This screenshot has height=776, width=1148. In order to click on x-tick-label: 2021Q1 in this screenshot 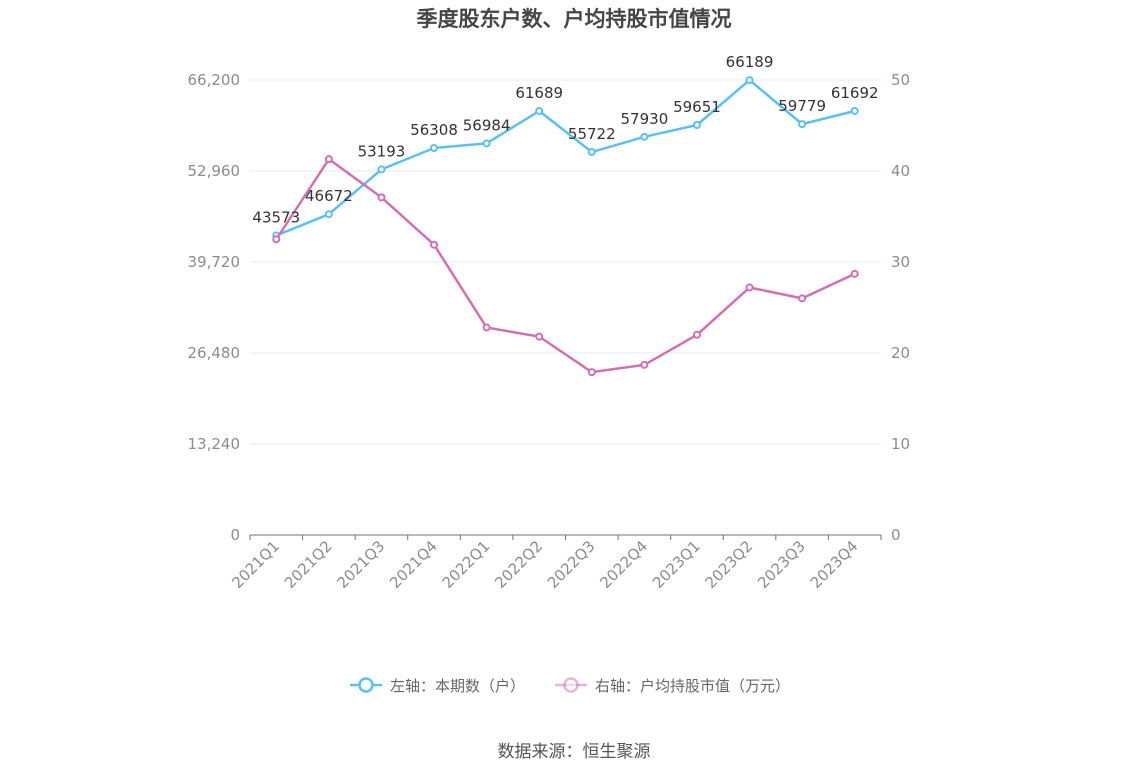, I will do `click(255, 564)`.